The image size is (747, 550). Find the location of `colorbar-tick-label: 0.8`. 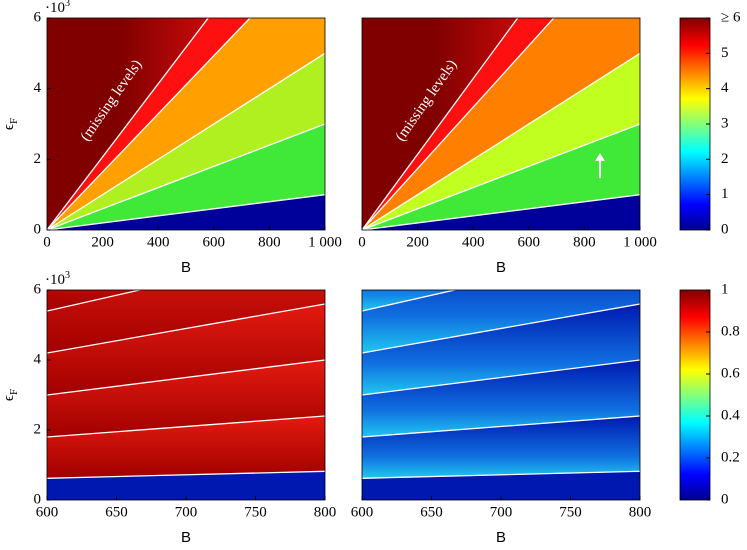

colorbar-tick-label: 0.8 is located at coordinates (730, 331).